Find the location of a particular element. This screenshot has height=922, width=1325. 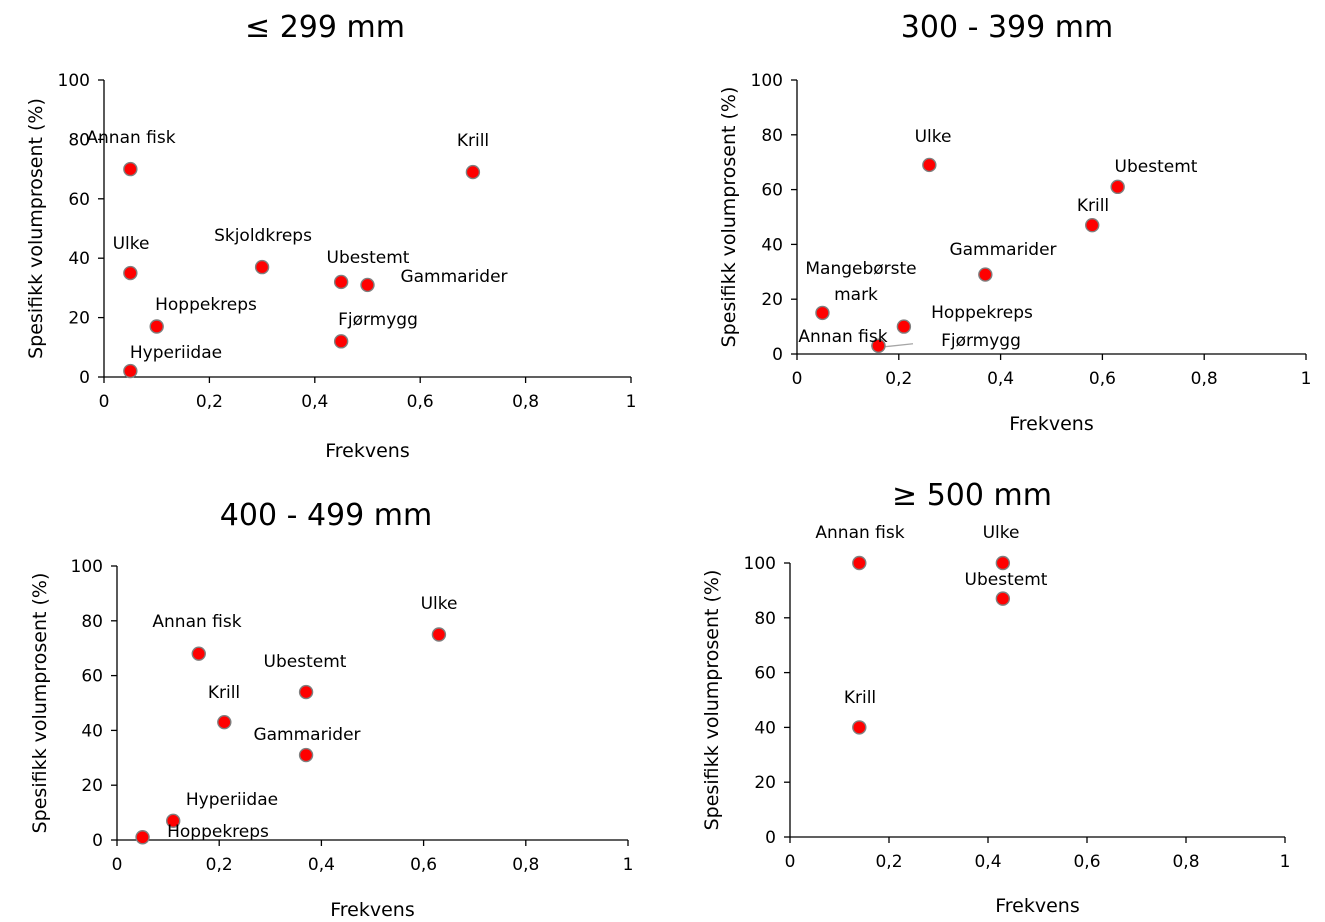

data-label: Hyperiidae is located at coordinates (176, 353).